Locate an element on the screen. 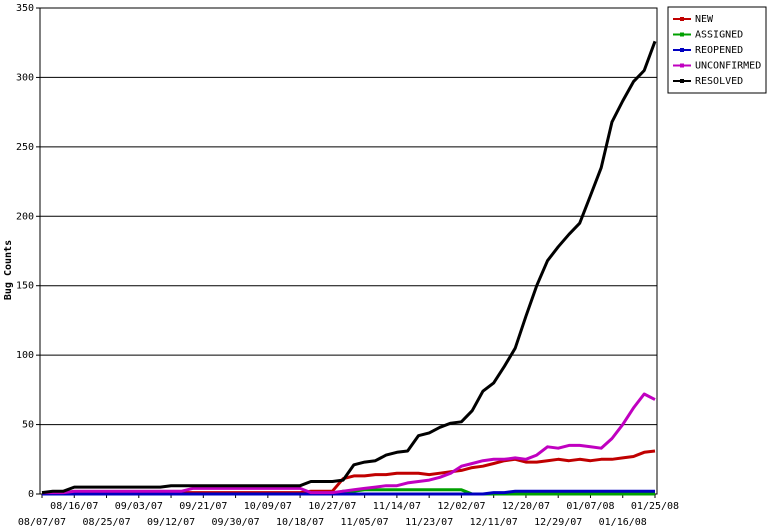 Image resolution: width=772 pixels, height=530 pixels. y-tick-label: 50 is located at coordinates (28, 425).